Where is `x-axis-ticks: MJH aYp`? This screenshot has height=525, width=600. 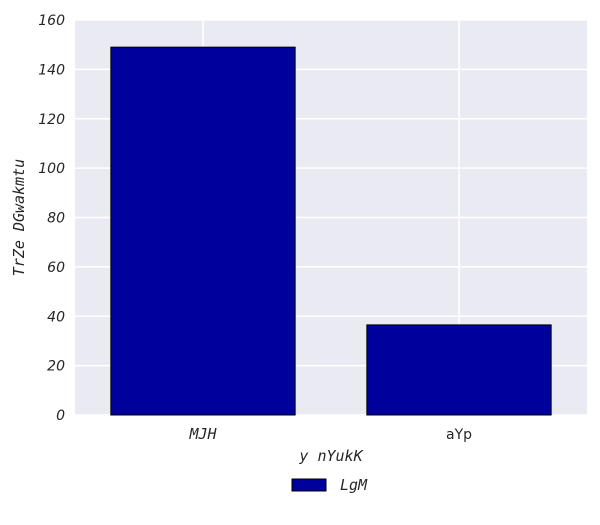
x-axis-ticks: MJH aYp is located at coordinates (330, 434).